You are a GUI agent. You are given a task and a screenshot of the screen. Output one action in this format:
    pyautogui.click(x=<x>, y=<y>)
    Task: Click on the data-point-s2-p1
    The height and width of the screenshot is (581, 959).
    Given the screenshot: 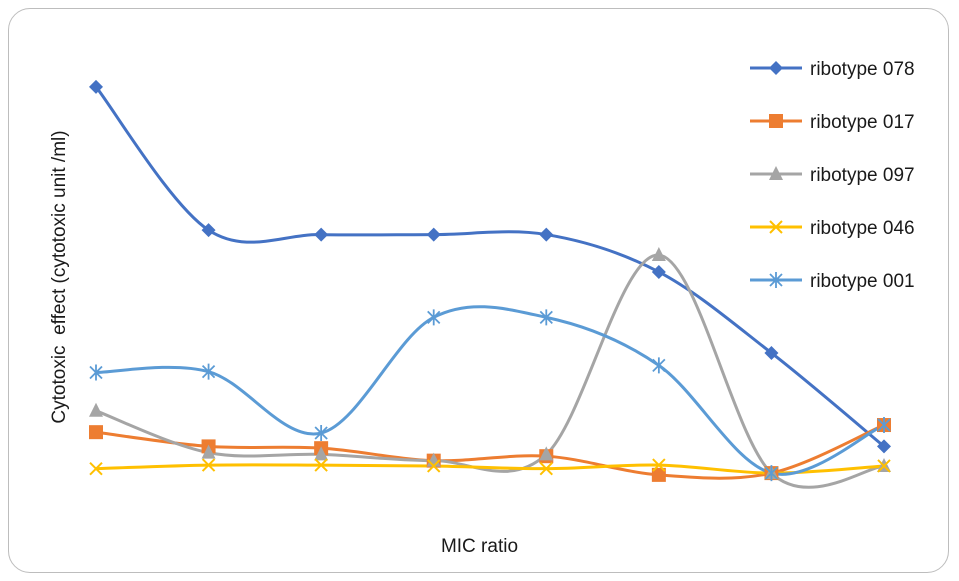 What is the action you would take?
    pyautogui.click(x=96, y=432)
    